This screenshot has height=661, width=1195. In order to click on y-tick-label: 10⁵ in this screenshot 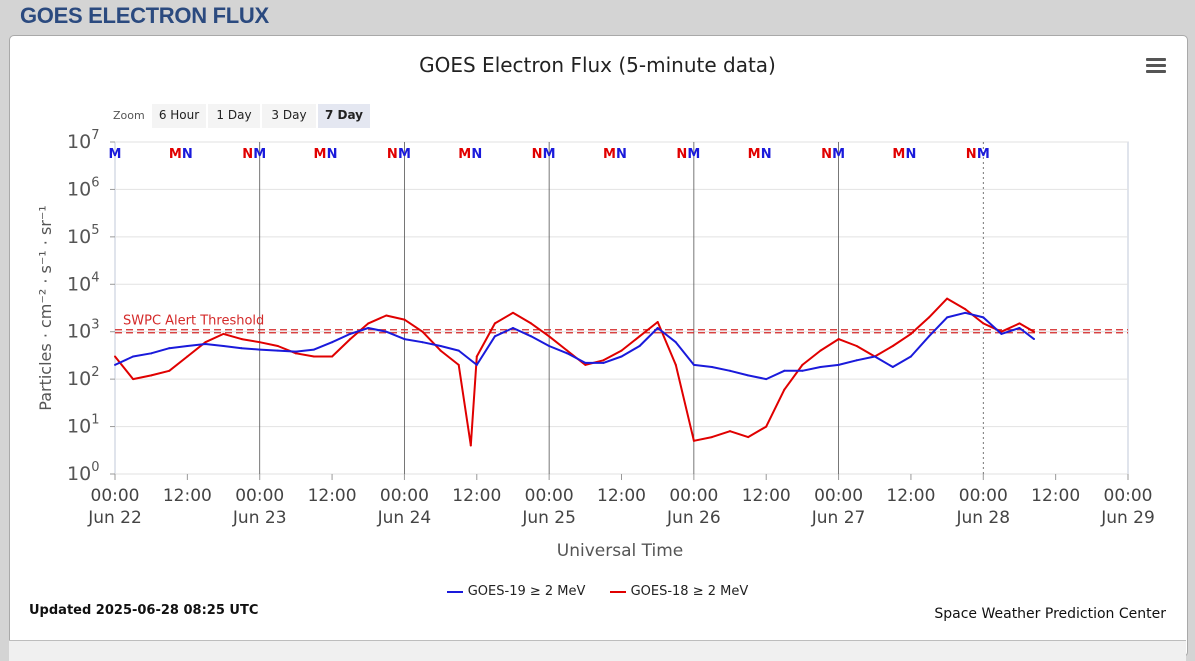, I will do `click(83, 235)`.